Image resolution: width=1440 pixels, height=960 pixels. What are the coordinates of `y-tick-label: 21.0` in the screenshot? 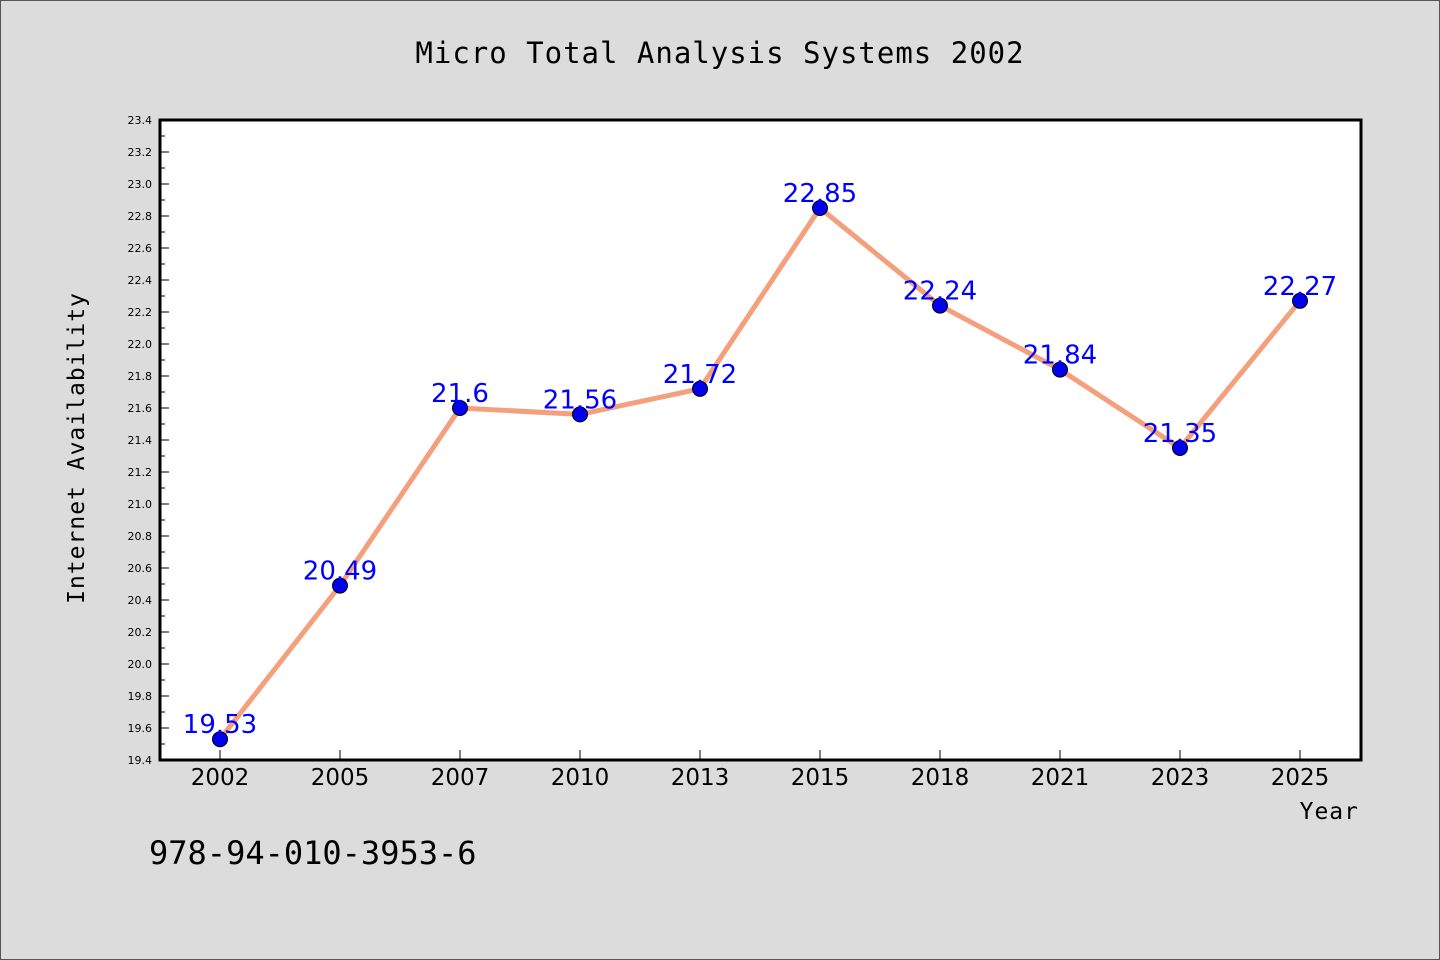 It's located at (140, 504).